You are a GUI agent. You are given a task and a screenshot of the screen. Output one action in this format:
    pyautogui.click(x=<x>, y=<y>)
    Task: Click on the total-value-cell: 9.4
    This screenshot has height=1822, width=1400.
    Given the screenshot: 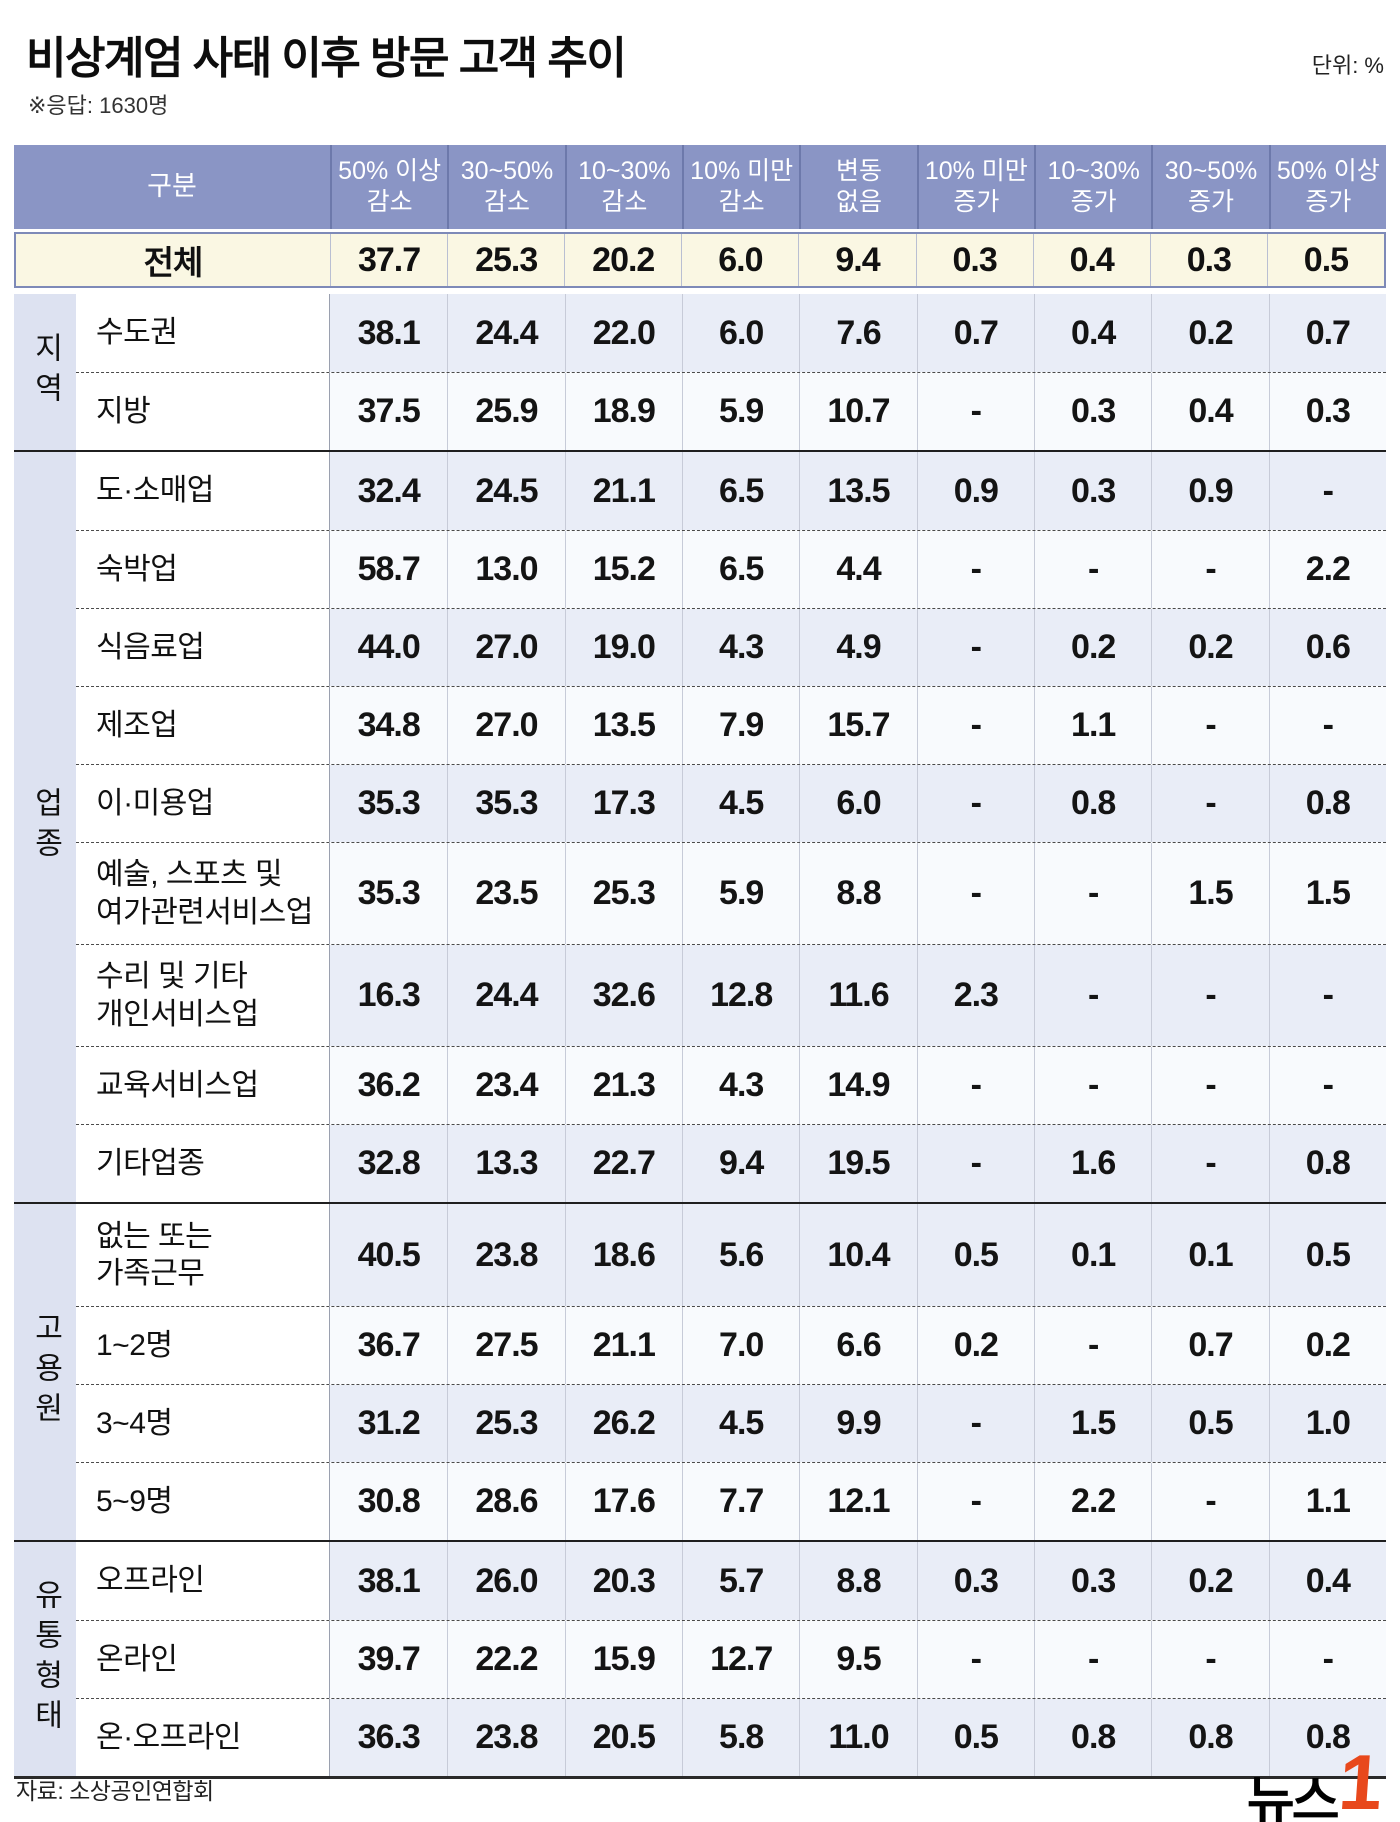 What is the action you would take?
    pyautogui.click(x=856, y=260)
    